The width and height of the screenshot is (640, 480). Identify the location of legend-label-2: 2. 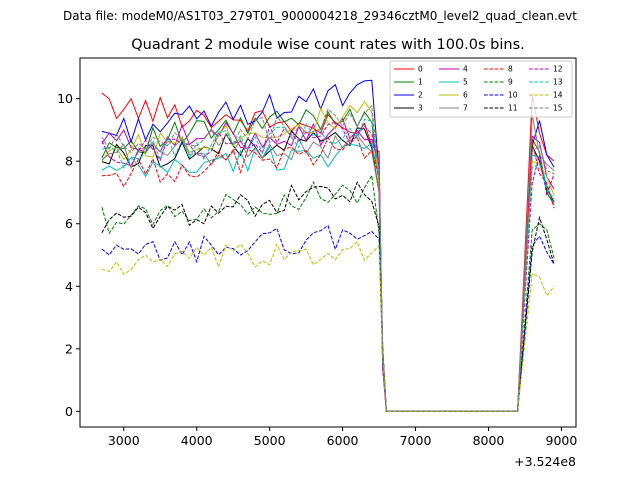
(420, 95).